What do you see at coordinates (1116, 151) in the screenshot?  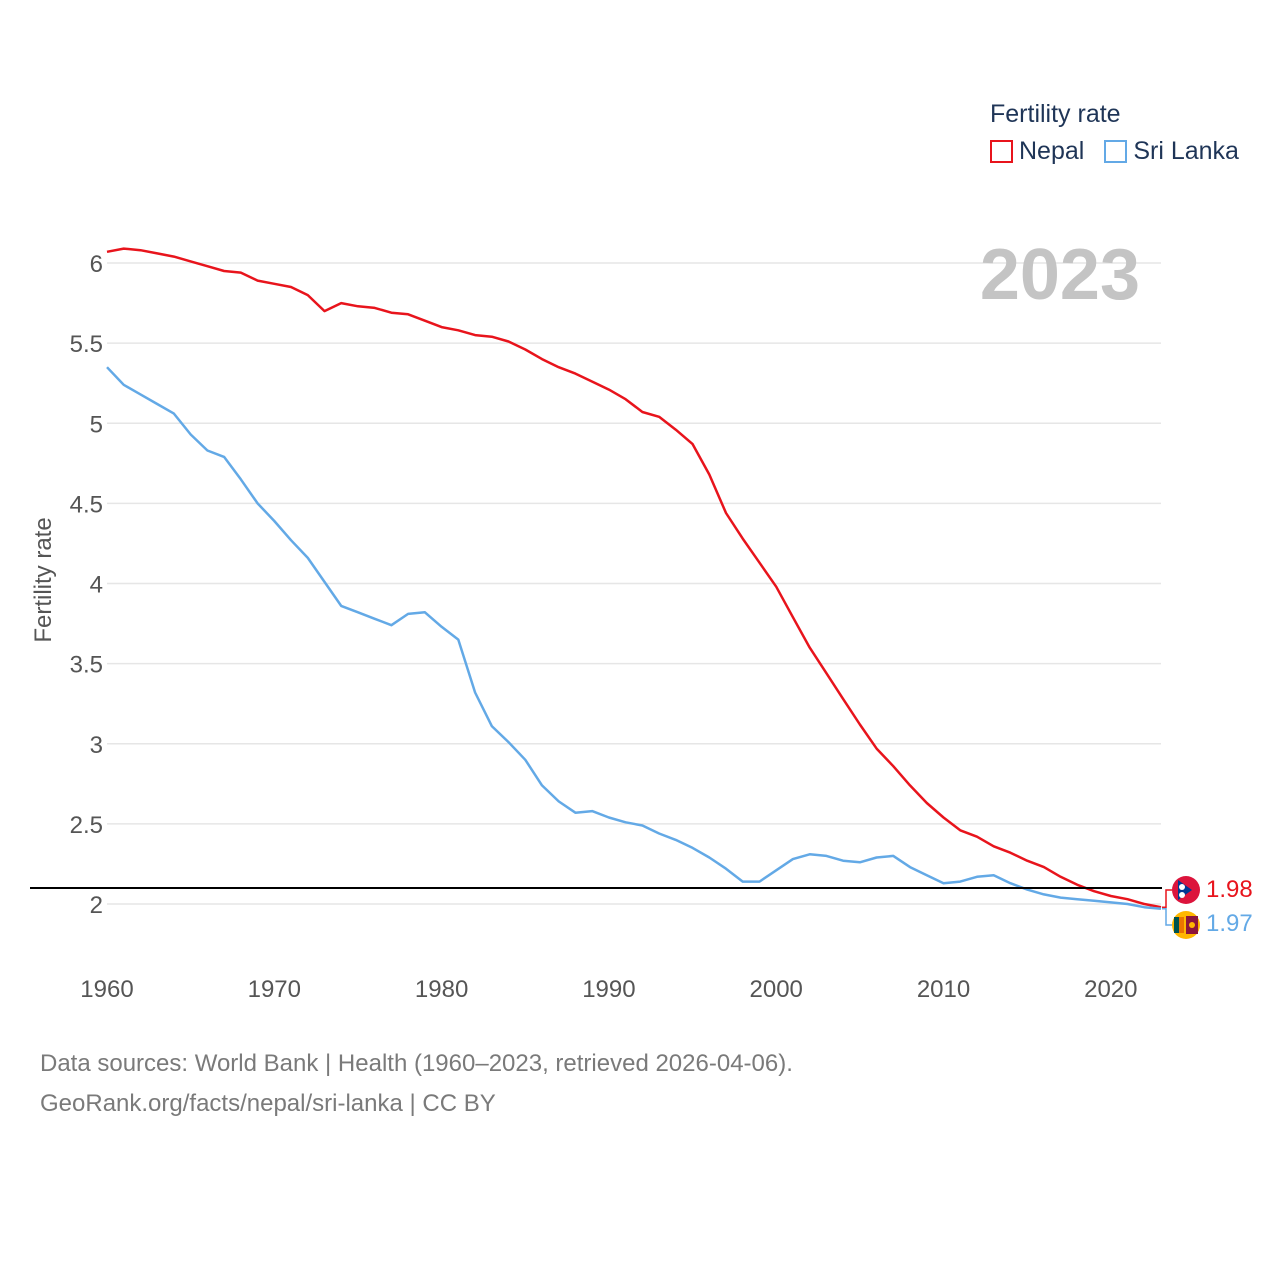 I see `legend-swatch-sri-lanka` at bounding box center [1116, 151].